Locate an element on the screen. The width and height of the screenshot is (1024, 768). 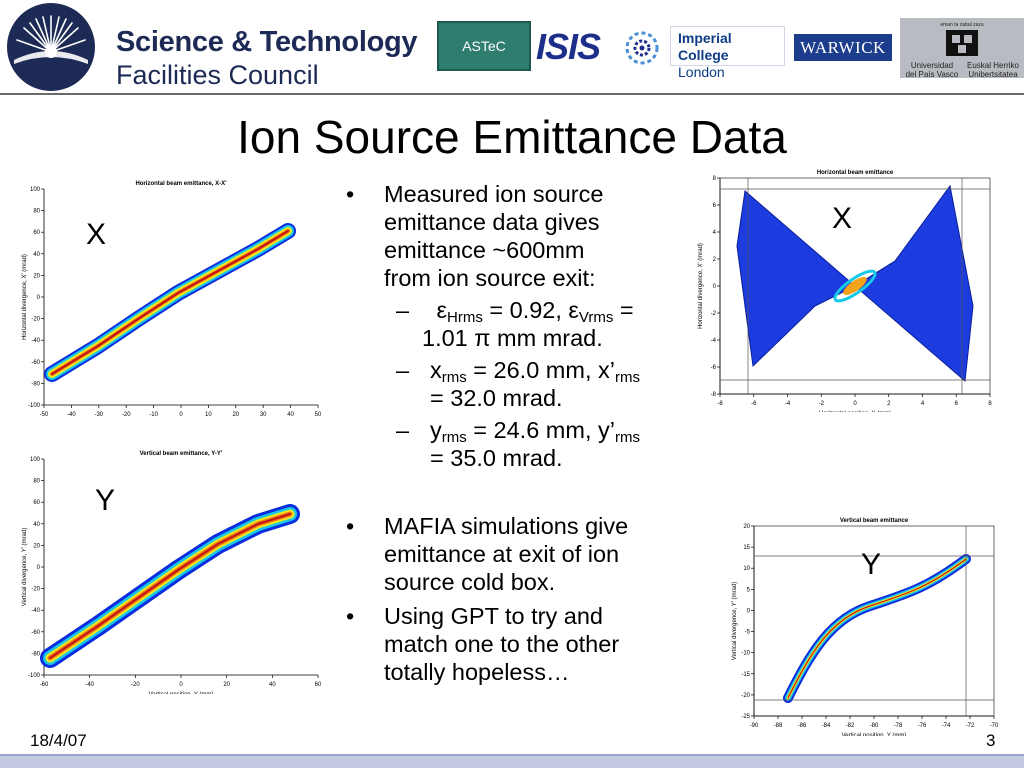
x-tick-label: -72 is located at coordinates (970, 726).